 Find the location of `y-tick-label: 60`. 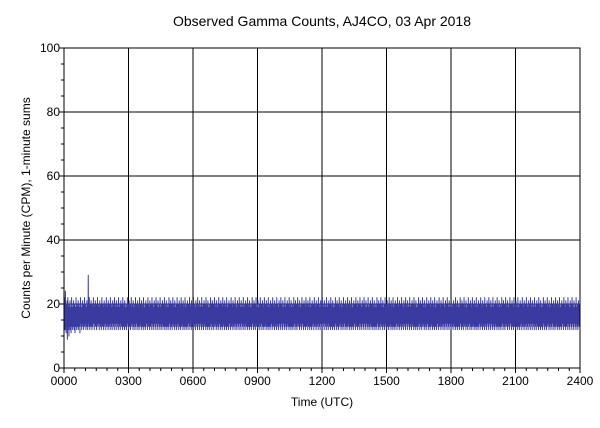

y-tick-label: 60 is located at coordinates (54, 176).